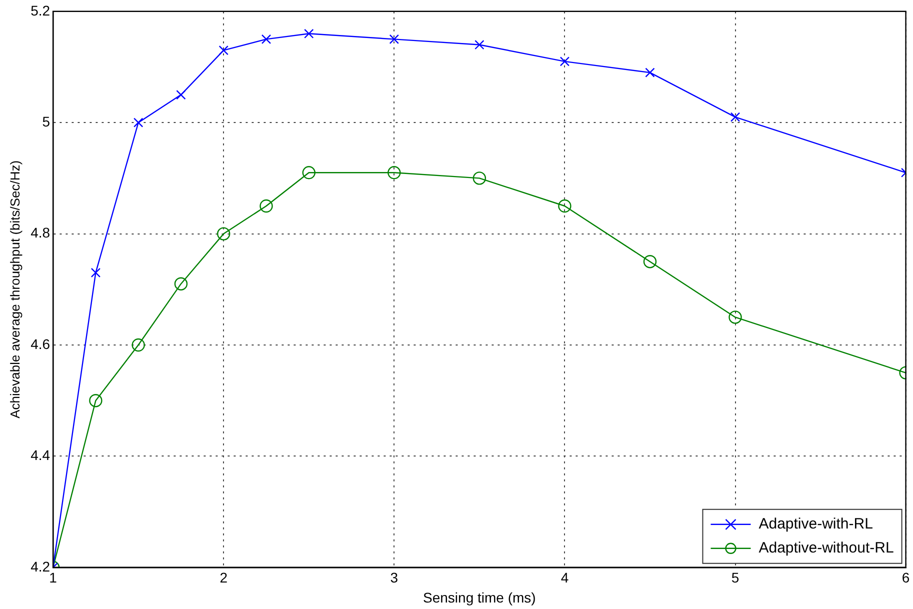 The width and height of the screenshot is (913, 609). Describe the element at coordinates (40, 344) in the screenshot. I see `y-tick-label: 4.6` at that location.